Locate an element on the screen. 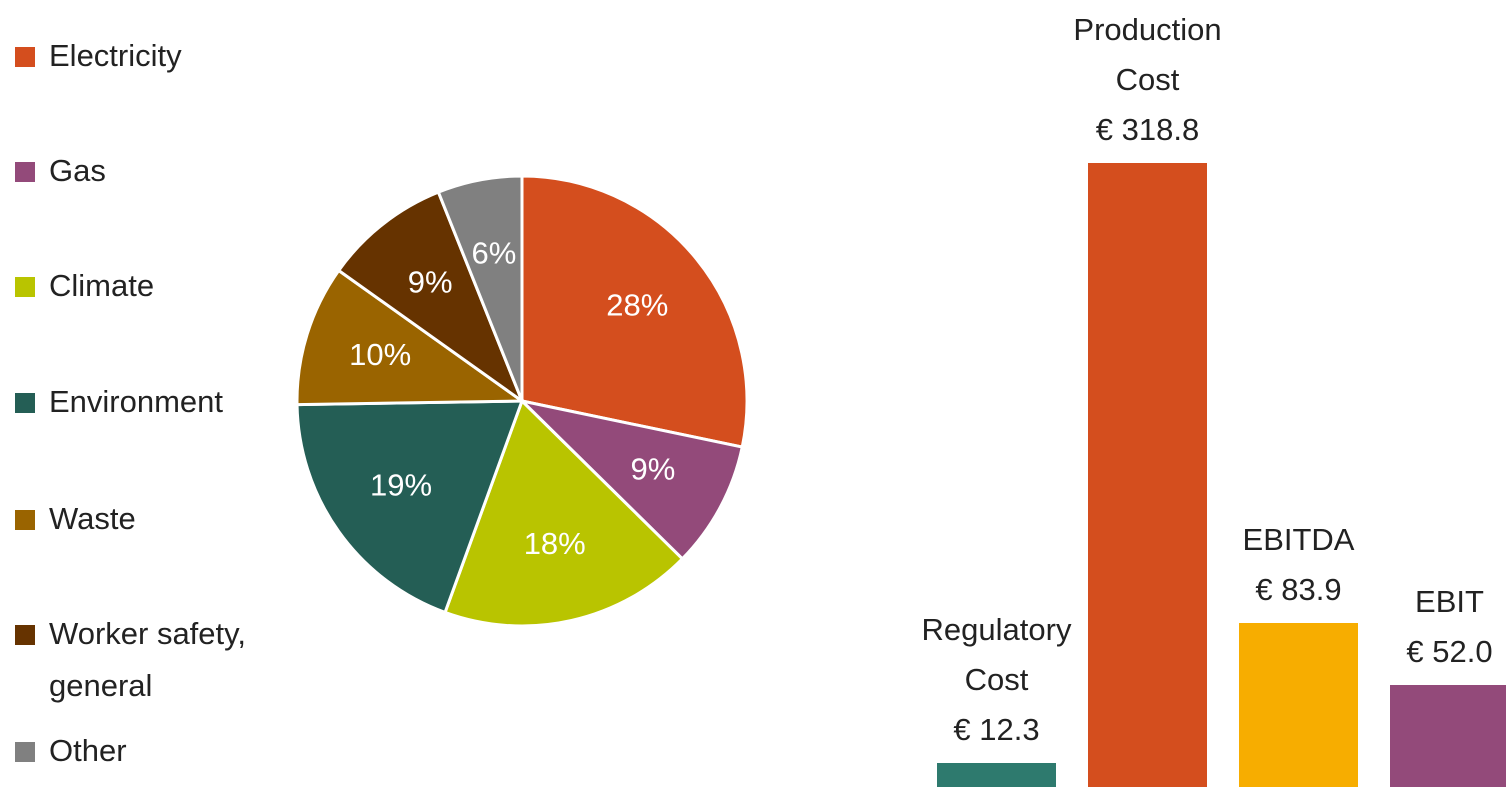 The image size is (1506, 787). legend-item: Gas is located at coordinates (167, 175).